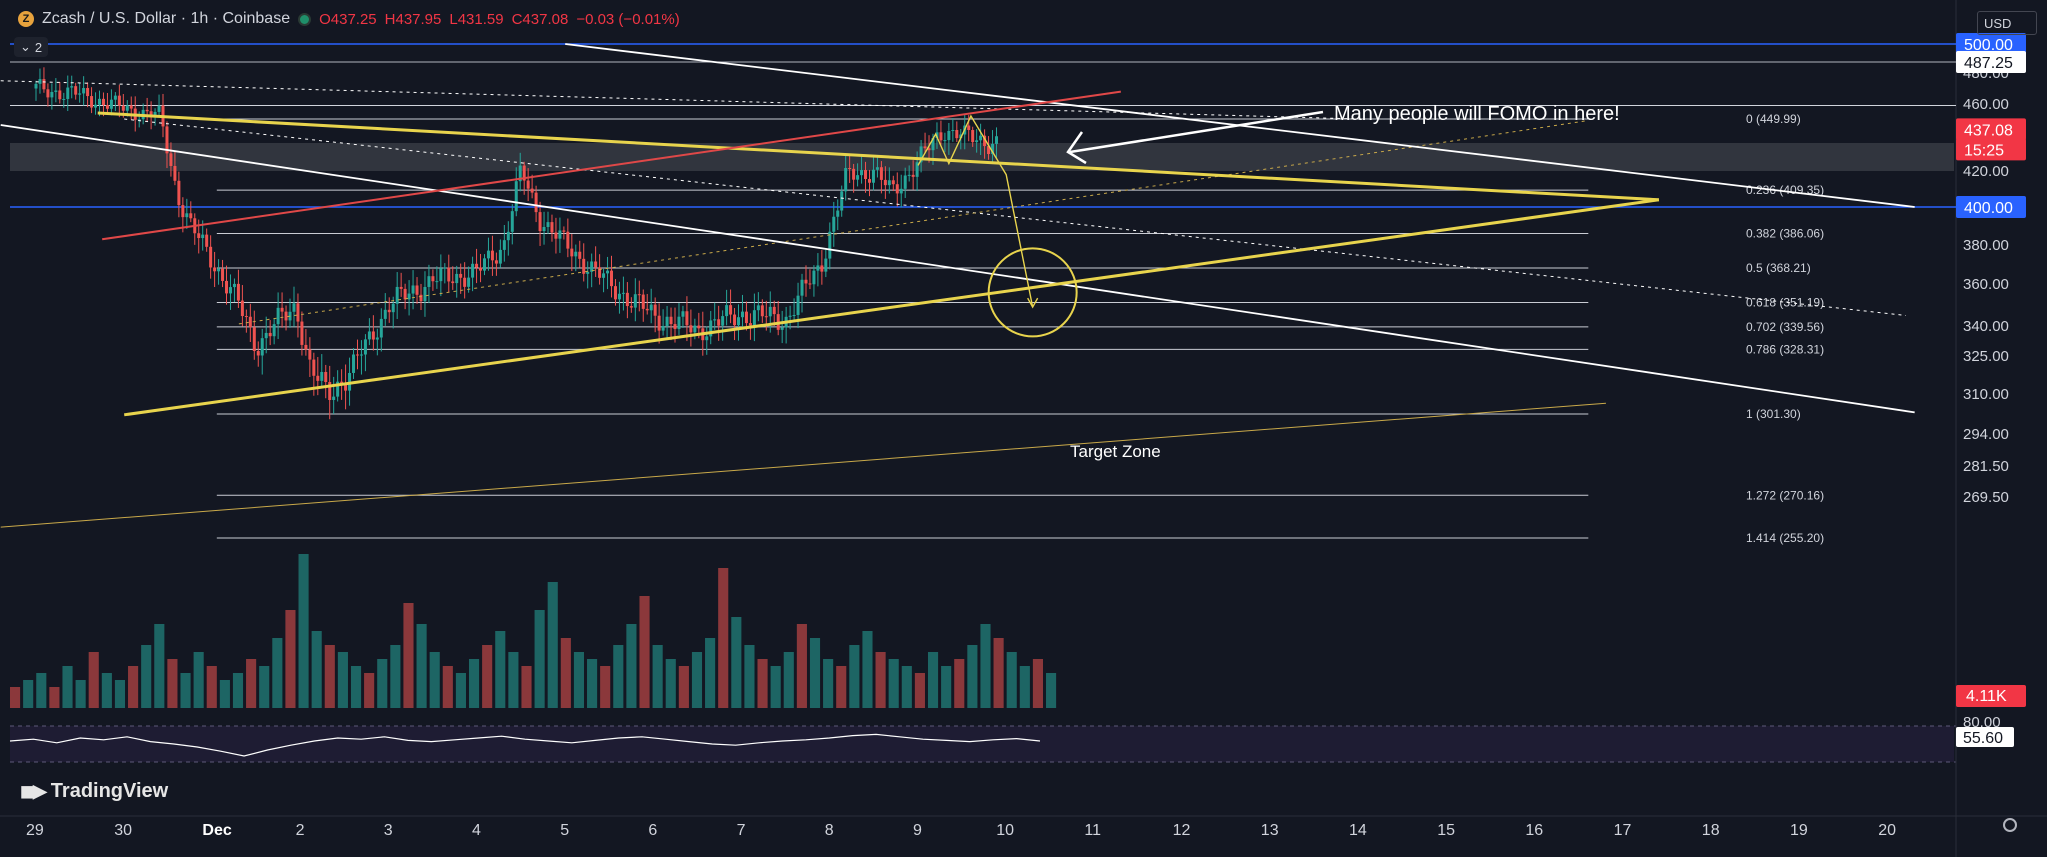  I want to click on time-tick-20: 19, so click(1799, 830).